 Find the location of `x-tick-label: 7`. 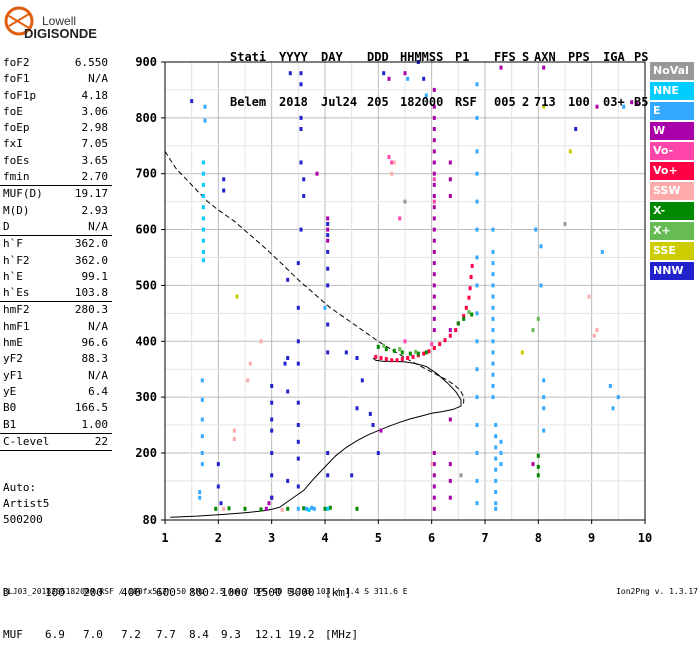

x-tick-label: 7 is located at coordinates (484, 538).